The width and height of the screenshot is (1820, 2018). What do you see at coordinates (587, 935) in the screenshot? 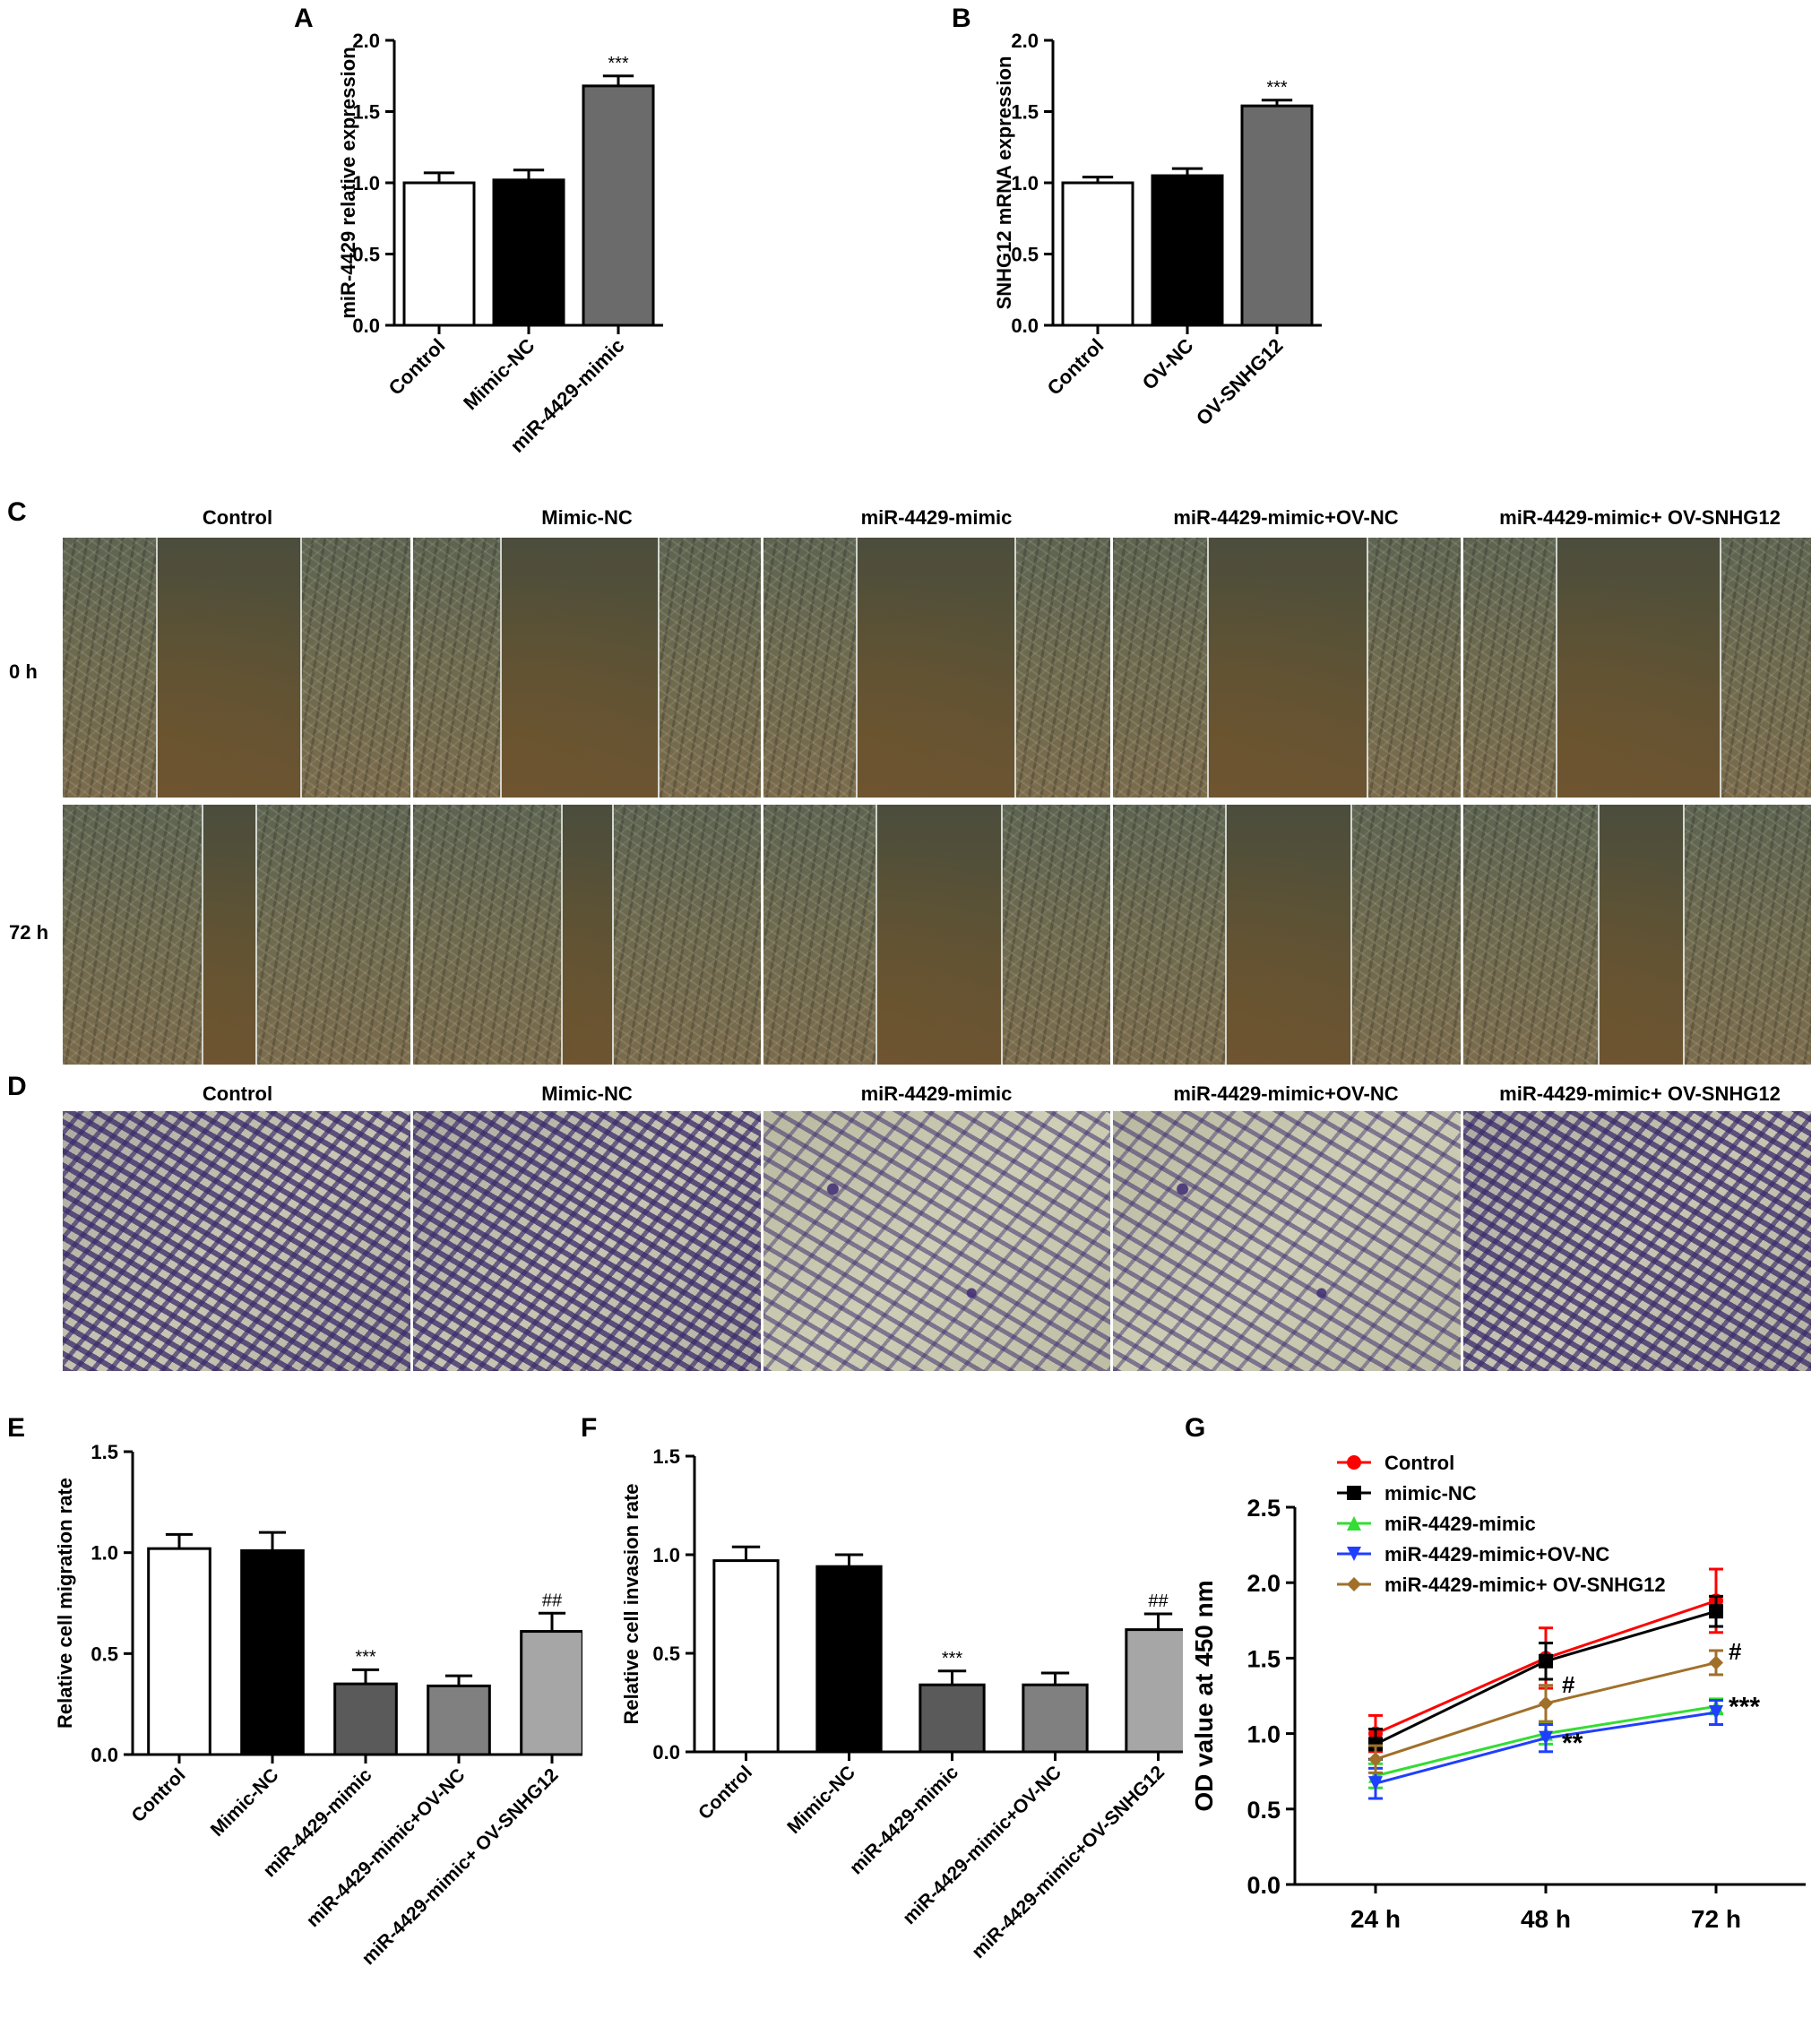
I see `scratch-image-mimic-nc-72h` at bounding box center [587, 935].